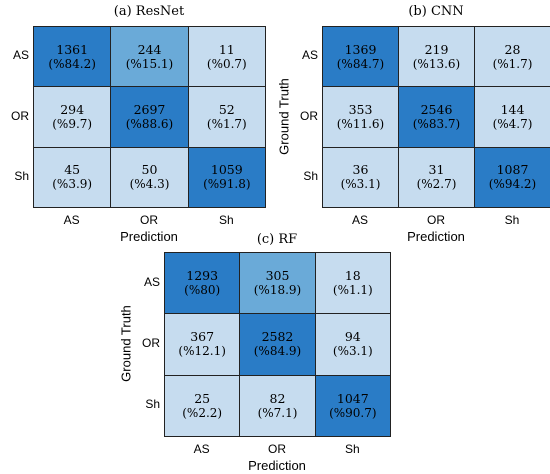  I want to click on rf-count-r2-c1: 82, so click(277, 398).